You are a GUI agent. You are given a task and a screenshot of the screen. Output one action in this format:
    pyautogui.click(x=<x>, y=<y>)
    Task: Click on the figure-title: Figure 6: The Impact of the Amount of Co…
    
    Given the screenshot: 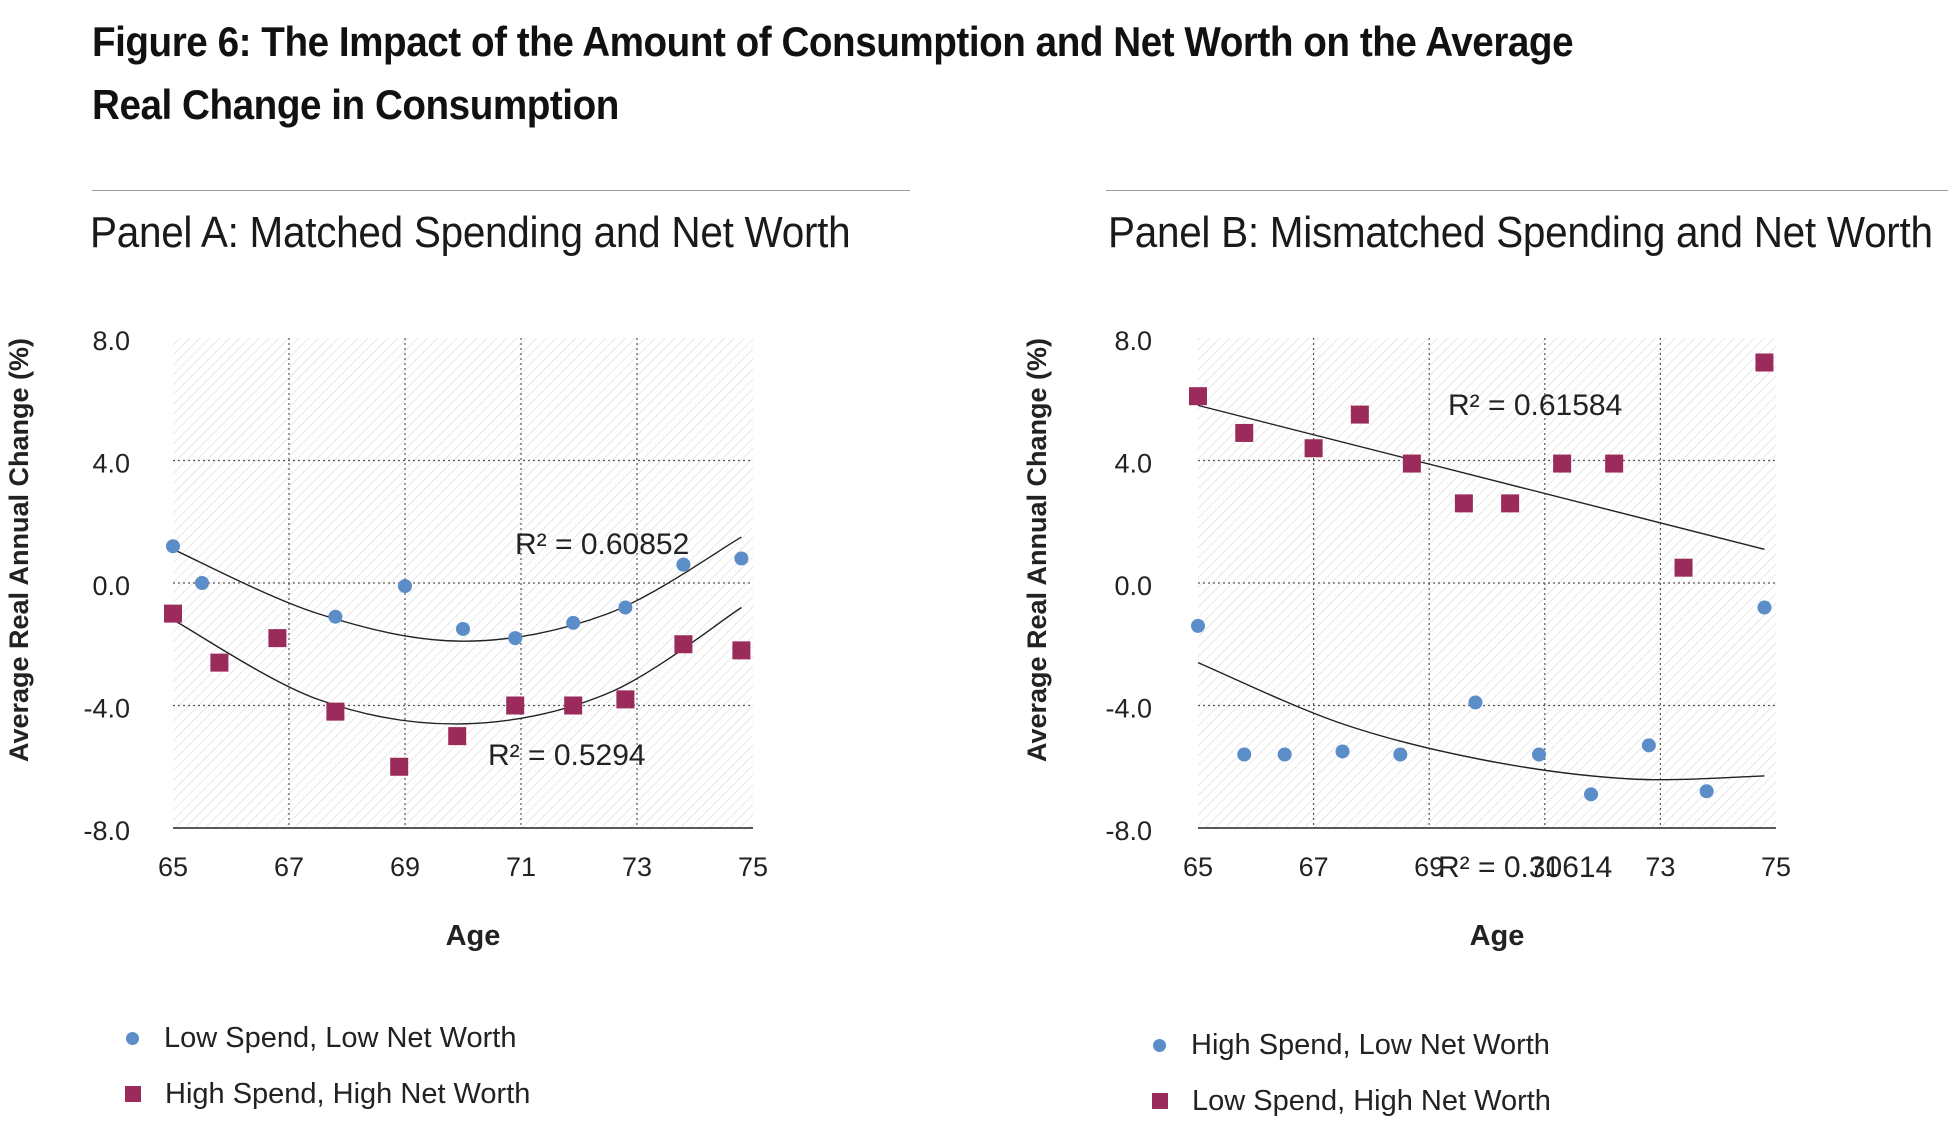 What is the action you would take?
    pyautogui.click(x=942, y=73)
    